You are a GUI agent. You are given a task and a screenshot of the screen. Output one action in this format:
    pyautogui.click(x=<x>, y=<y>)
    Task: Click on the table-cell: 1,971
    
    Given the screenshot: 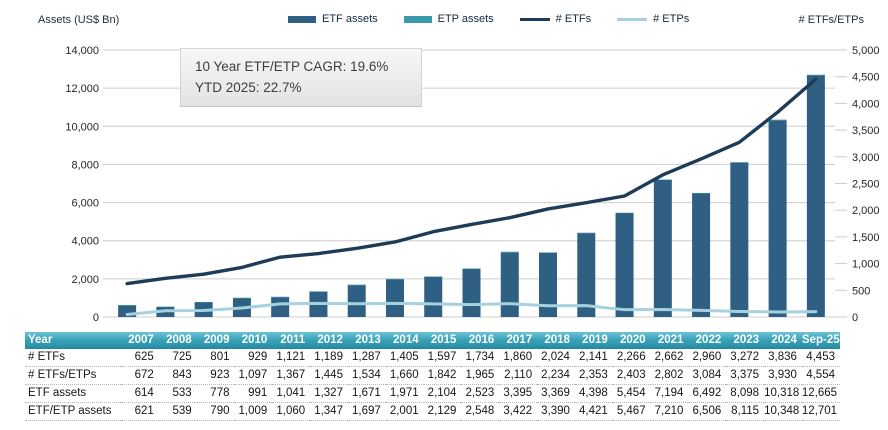 What is the action you would take?
    pyautogui.click(x=404, y=393)
    